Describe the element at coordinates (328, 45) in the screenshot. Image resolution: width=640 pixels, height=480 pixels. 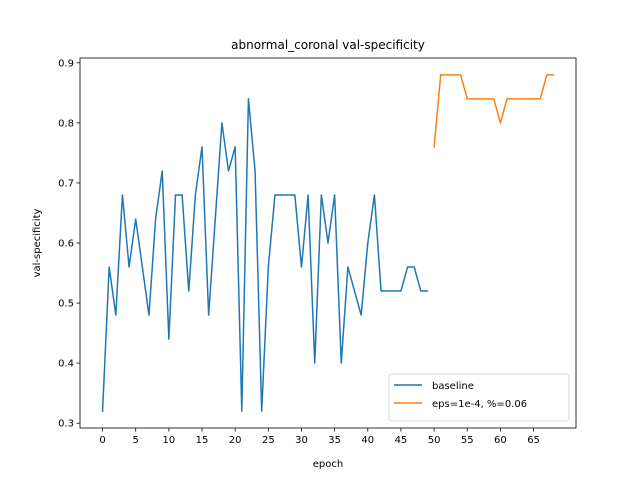
I see `chart-title: abnormal_coronal val-specificity` at that location.